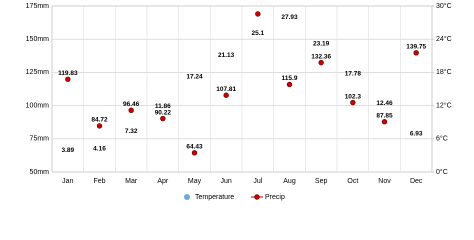 The height and width of the screenshot is (240, 474). I want to click on temperature-label: 17.78, so click(353, 73).